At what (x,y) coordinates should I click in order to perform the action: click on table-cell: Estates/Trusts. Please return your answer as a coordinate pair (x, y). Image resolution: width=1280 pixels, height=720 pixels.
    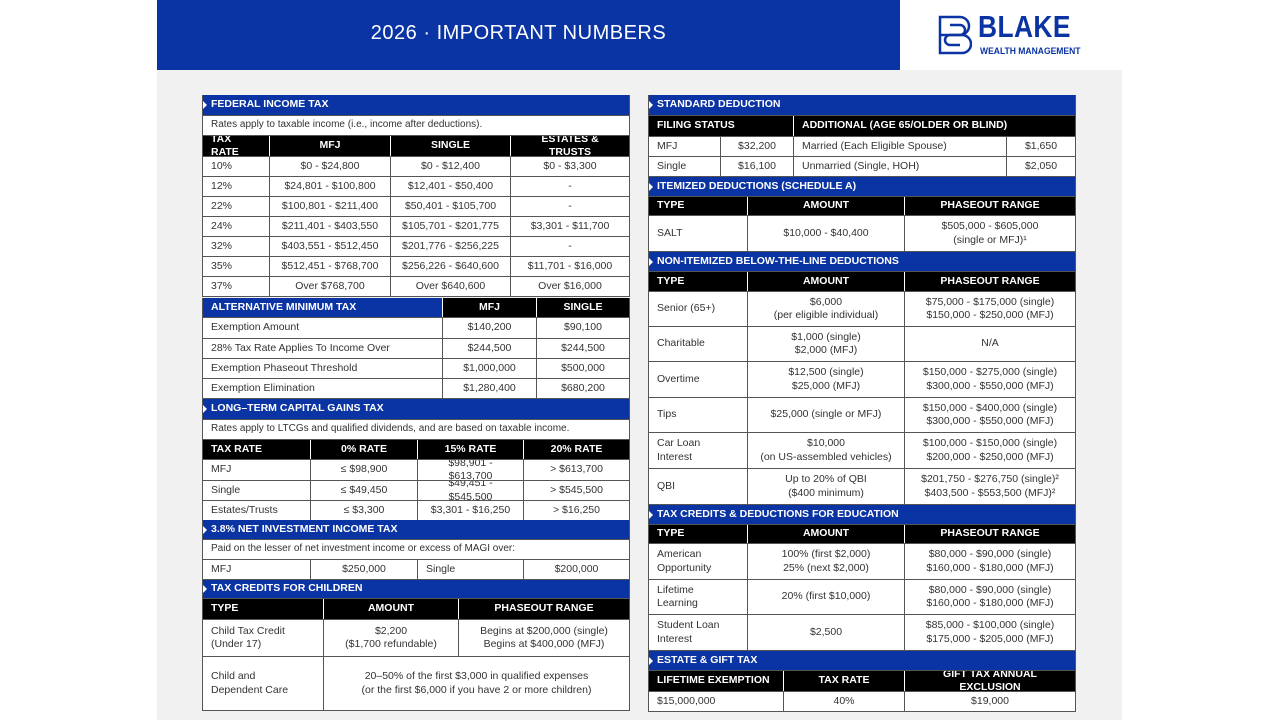
    Looking at the image, I should click on (244, 509).